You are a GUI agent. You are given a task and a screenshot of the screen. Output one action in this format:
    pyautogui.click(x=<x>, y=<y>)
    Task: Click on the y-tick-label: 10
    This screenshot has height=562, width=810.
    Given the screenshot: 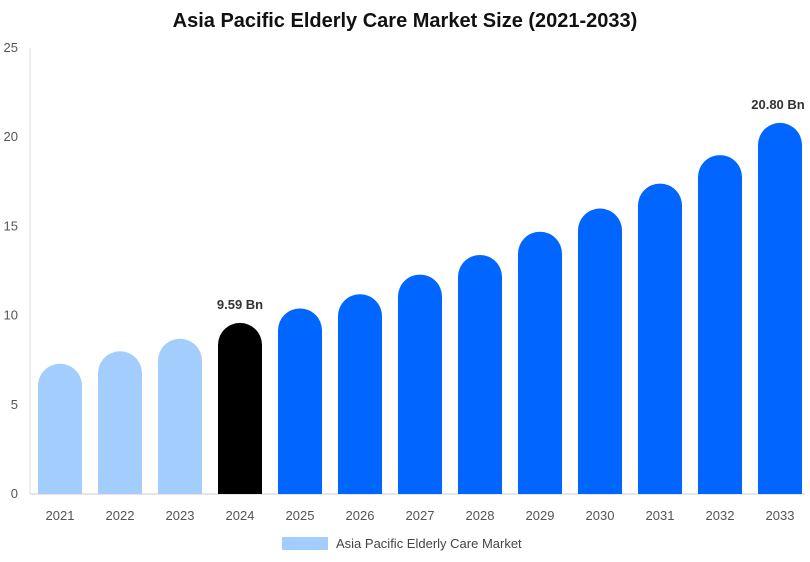 What is the action you would take?
    pyautogui.click(x=11, y=315)
    